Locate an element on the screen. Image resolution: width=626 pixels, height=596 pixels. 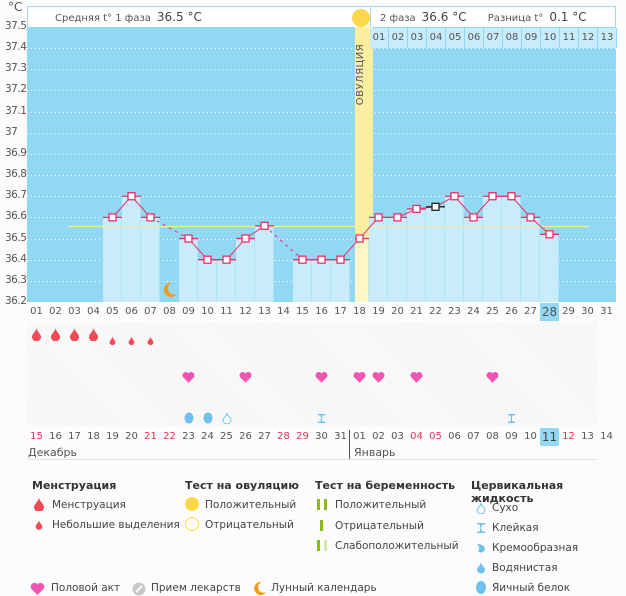
calendar-date-cell: 12 is located at coordinates (568, 436).